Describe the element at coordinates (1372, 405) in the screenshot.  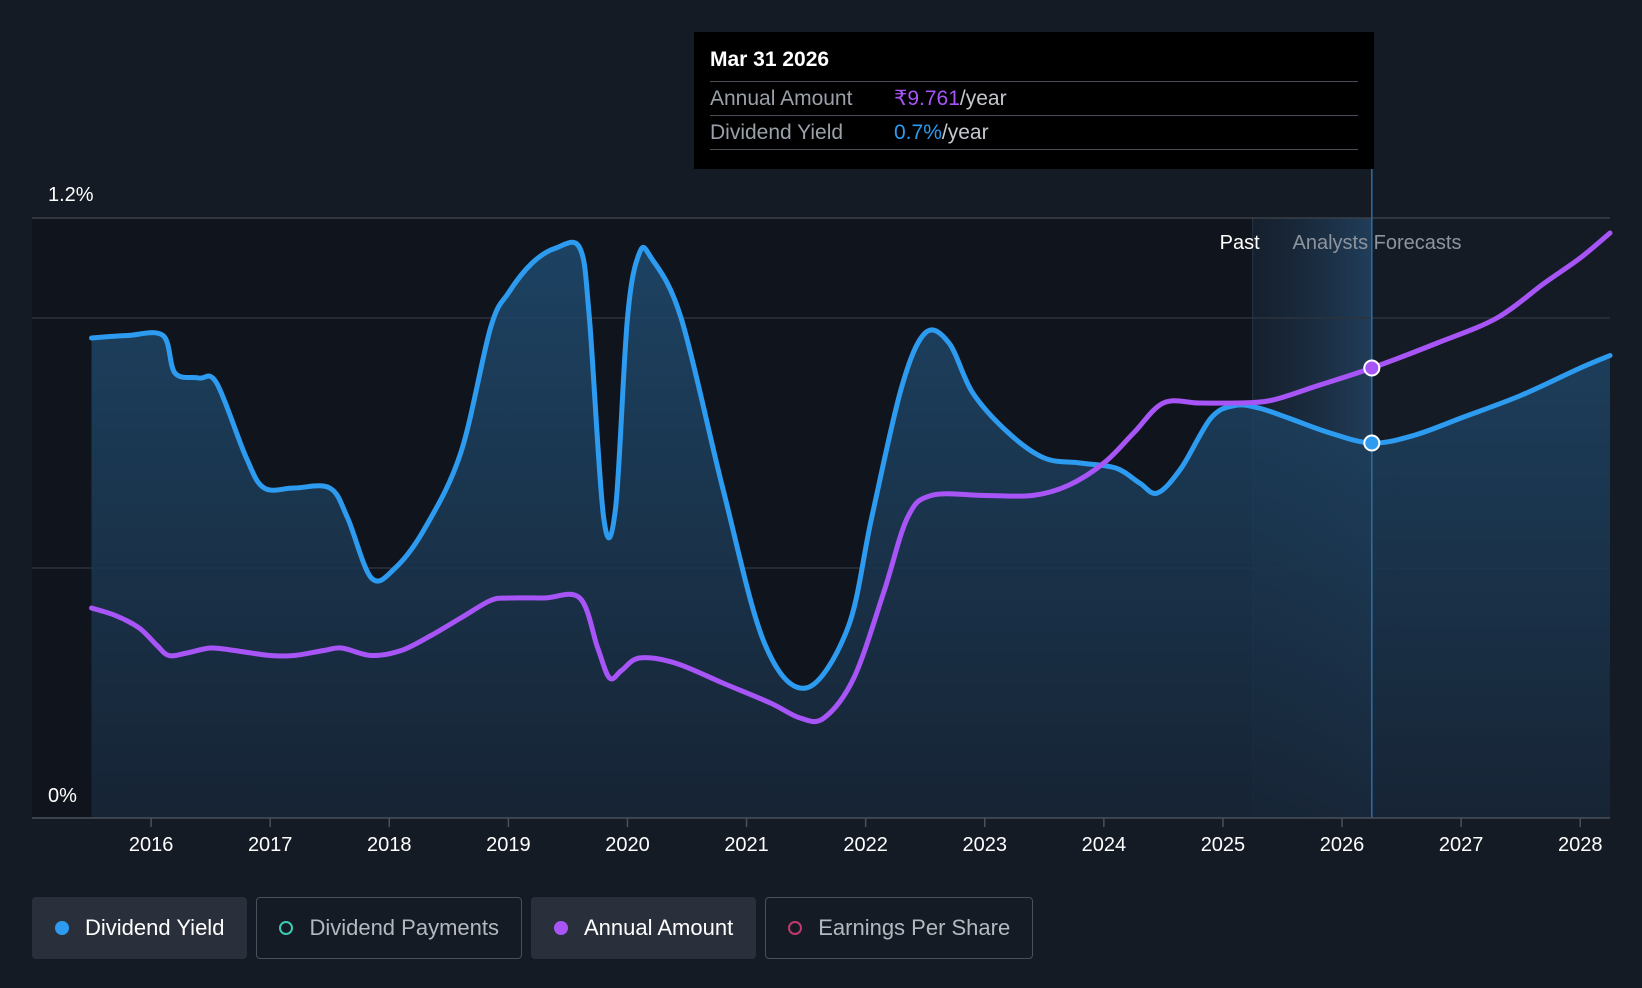
I see `series-markers` at that location.